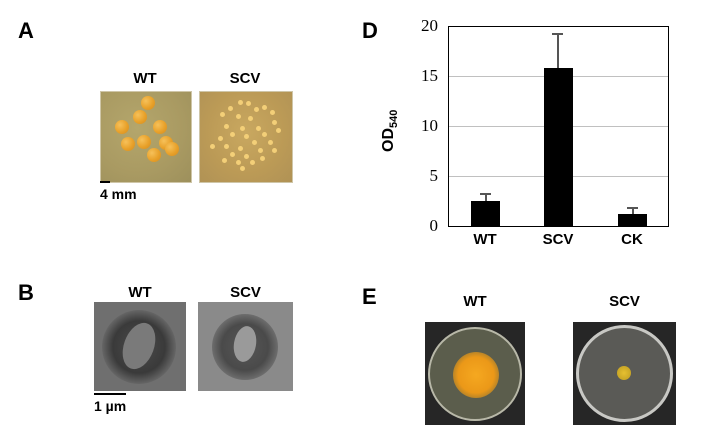 The width and height of the screenshot is (702, 440). I want to click on panel-a-scale-label: 4 mm, so click(118, 194).